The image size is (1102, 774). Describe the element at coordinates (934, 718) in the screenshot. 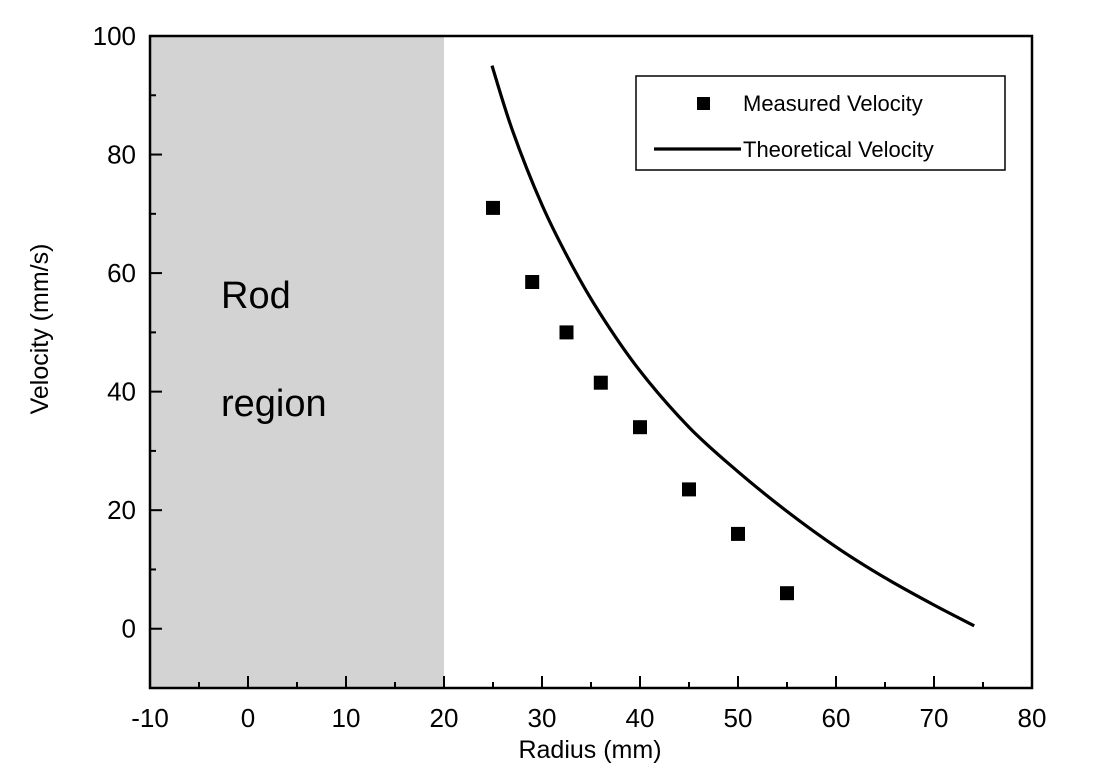

I see `x-tick-label: 70` at that location.